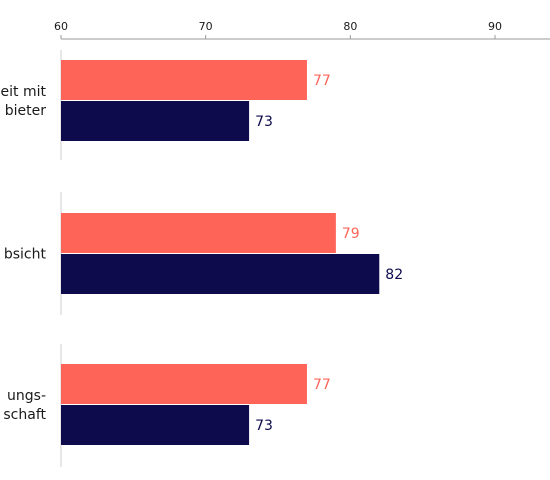 The width and height of the screenshot is (550, 480). What do you see at coordinates (61, 26) in the screenshot?
I see `x-tick-label: 60` at bounding box center [61, 26].